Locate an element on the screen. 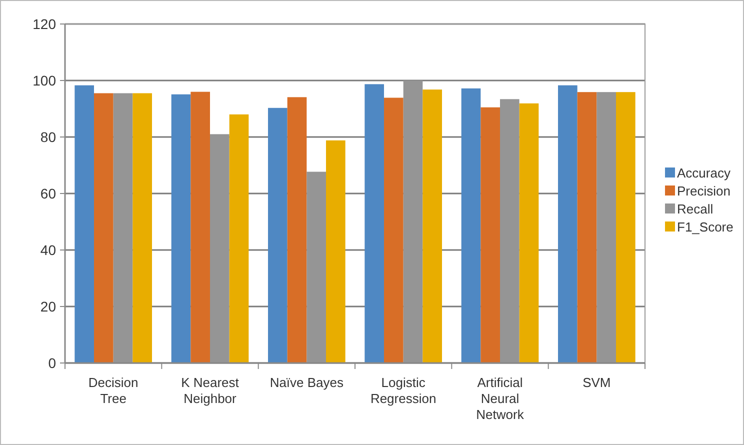 The width and height of the screenshot is (744, 445). y-tick-label: 120 is located at coordinates (44, 24).